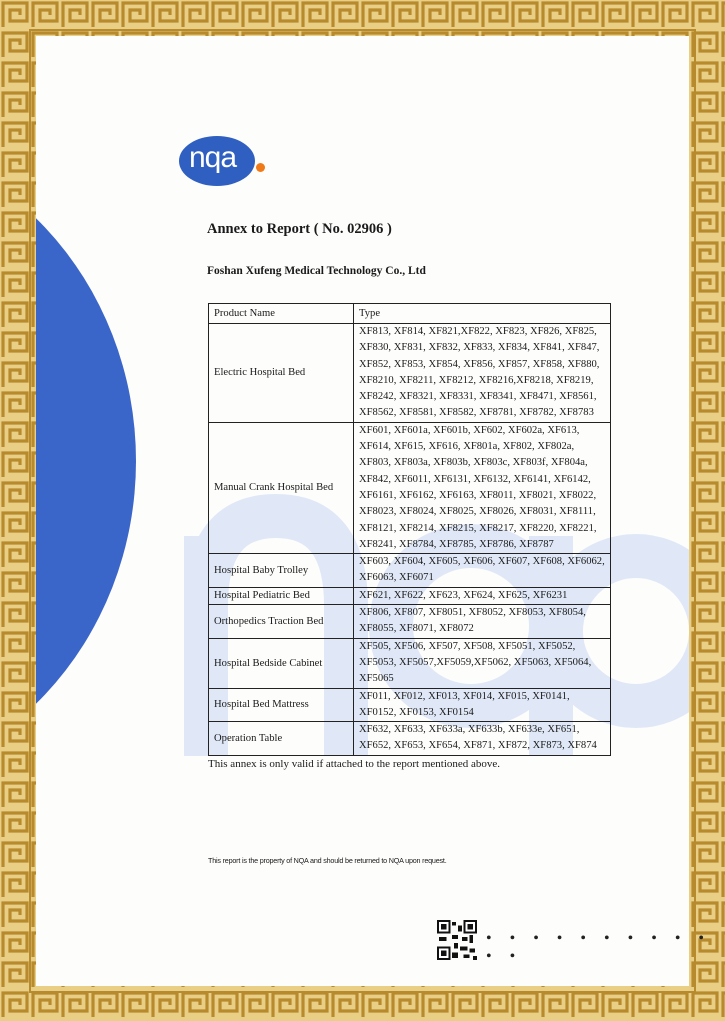 The width and height of the screenshot is (725, 1021). What do you see at coordinates (482, 313) in the screenshot?
I see `header-type: Type` at bounding box center [482, 313].